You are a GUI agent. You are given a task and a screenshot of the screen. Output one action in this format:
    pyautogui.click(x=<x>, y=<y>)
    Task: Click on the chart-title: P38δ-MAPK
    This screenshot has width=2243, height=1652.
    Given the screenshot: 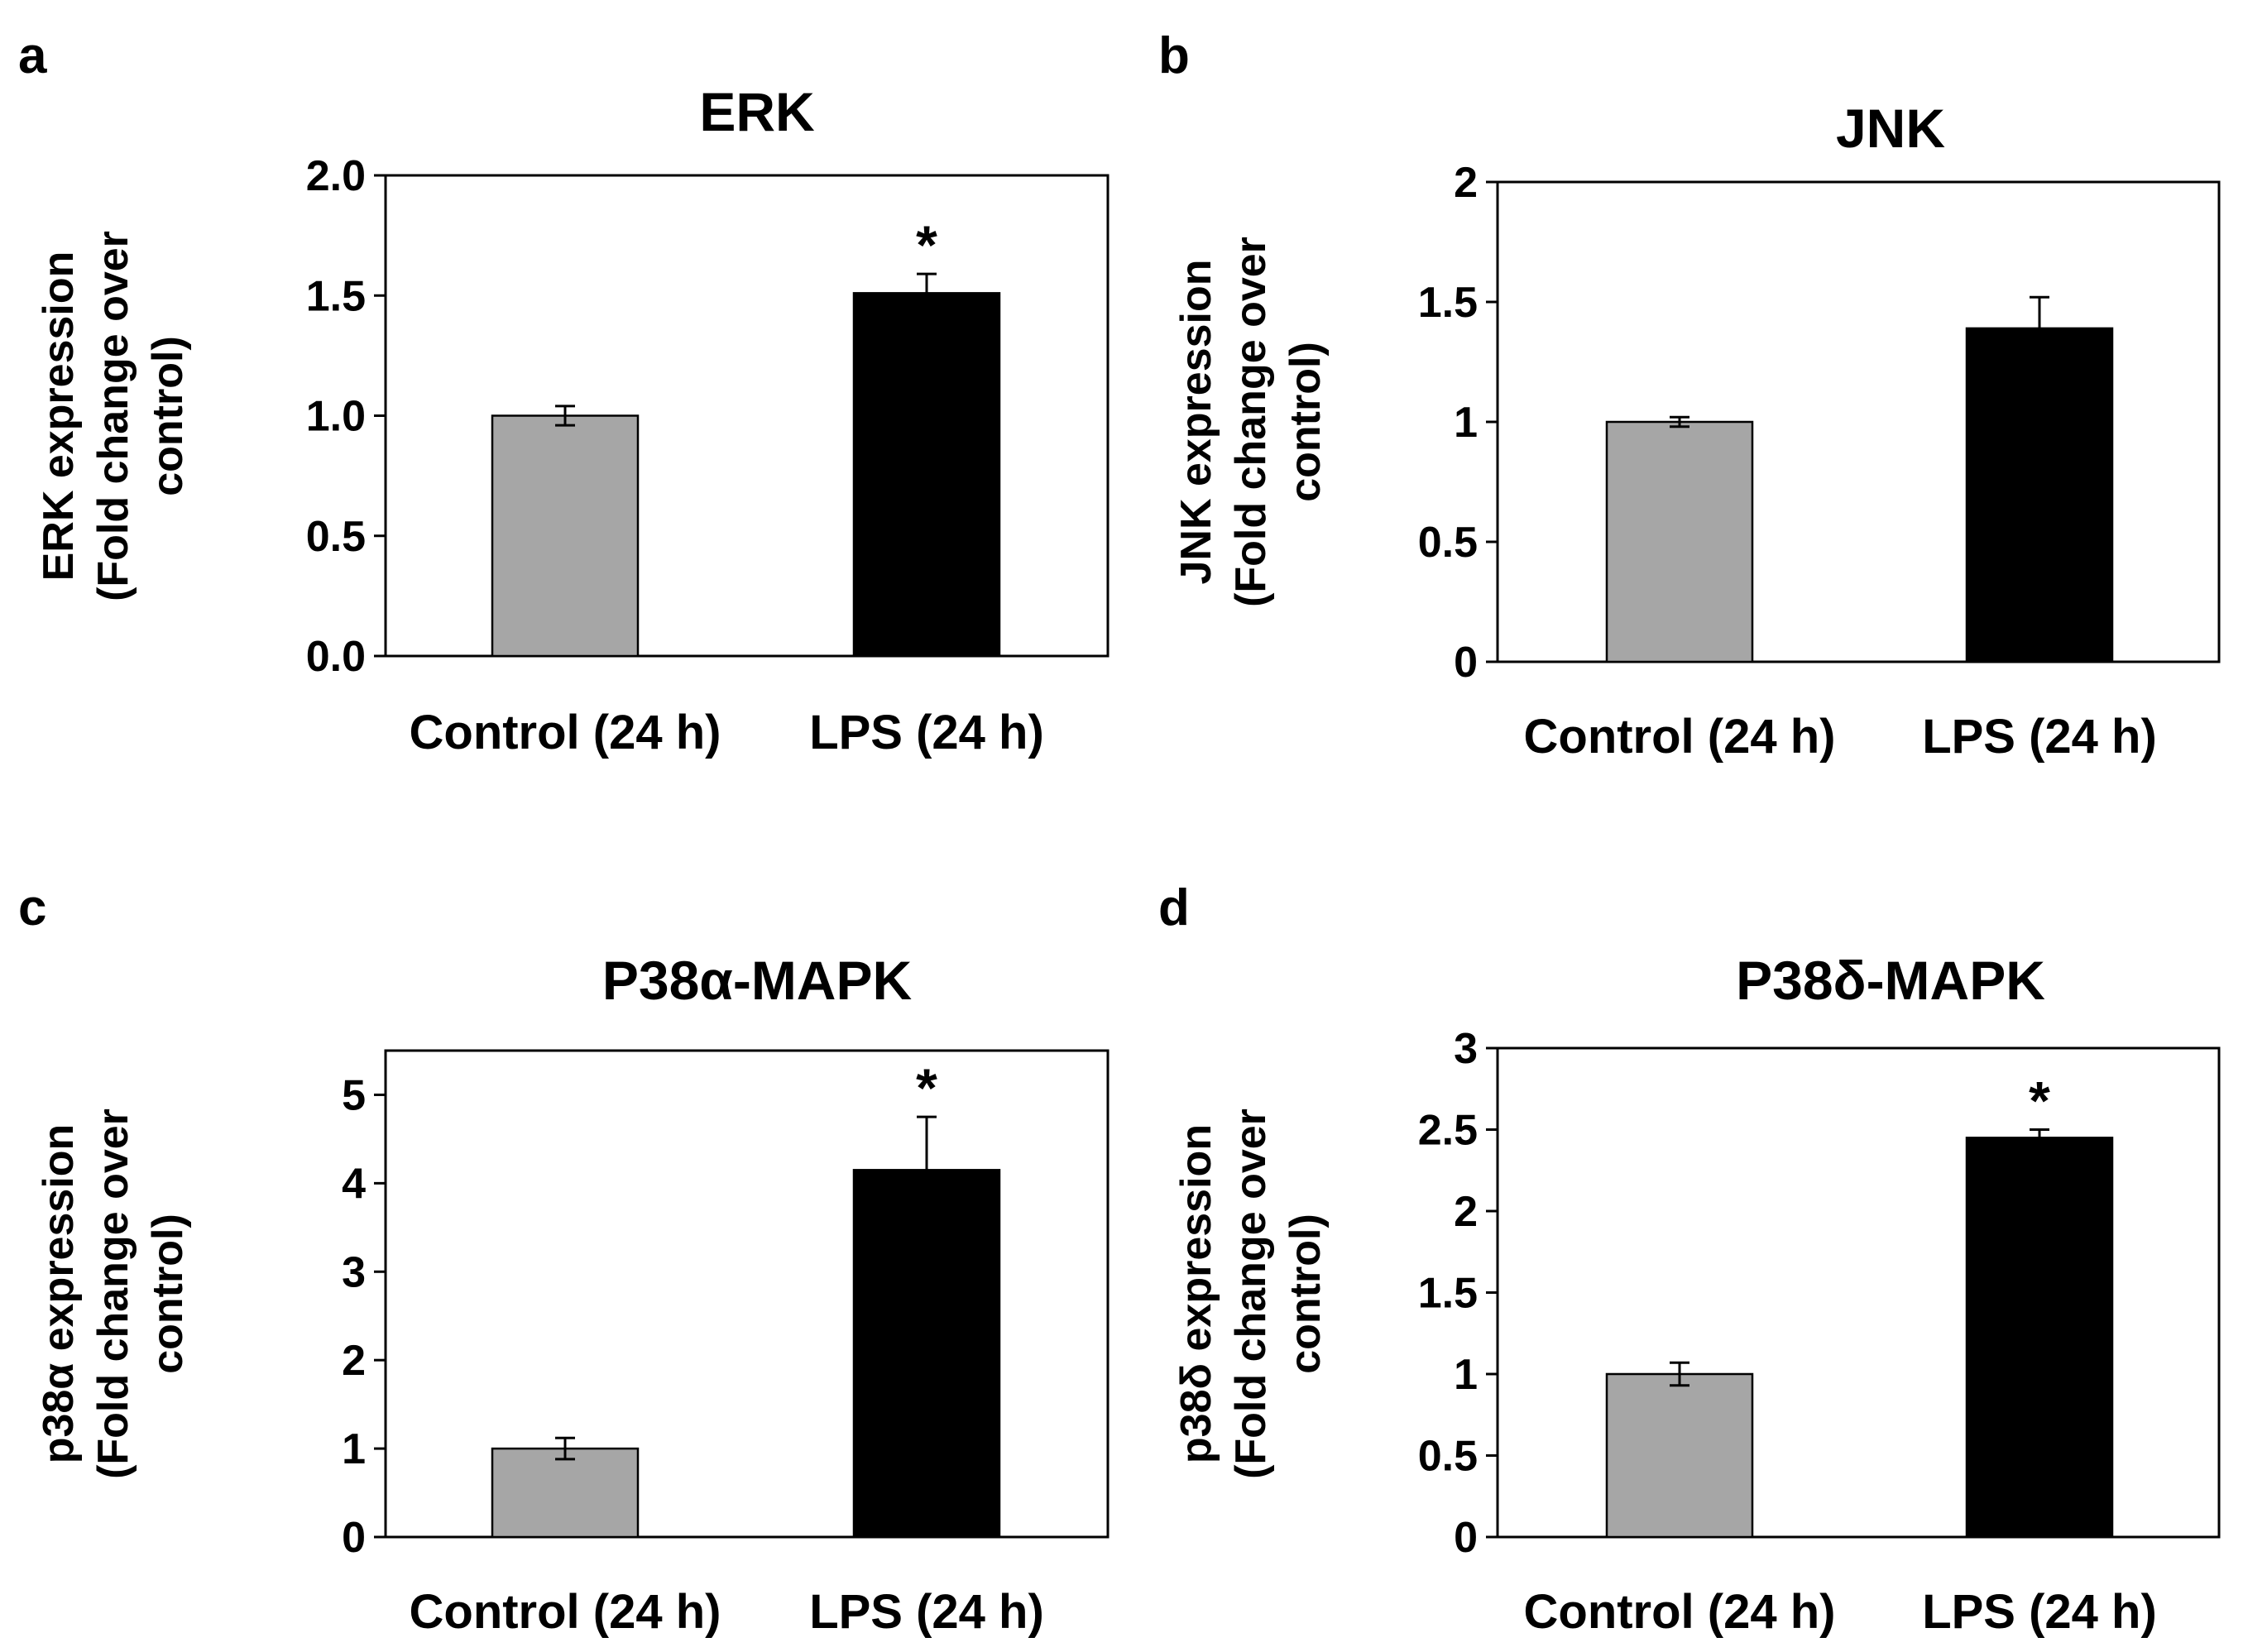 What is the action you would take?
    pyautogui.click(x=1890, y=980)
    